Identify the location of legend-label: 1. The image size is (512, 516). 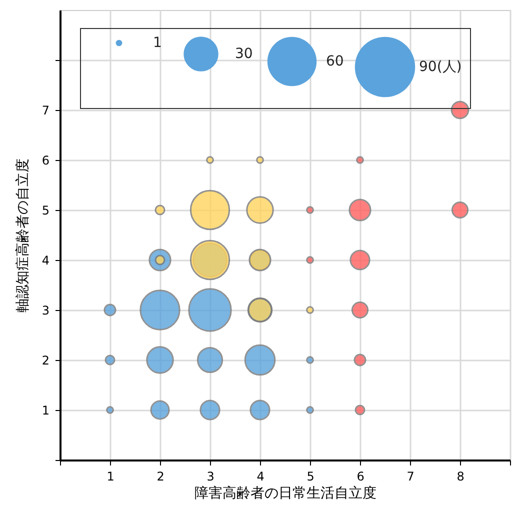
(157, 43).